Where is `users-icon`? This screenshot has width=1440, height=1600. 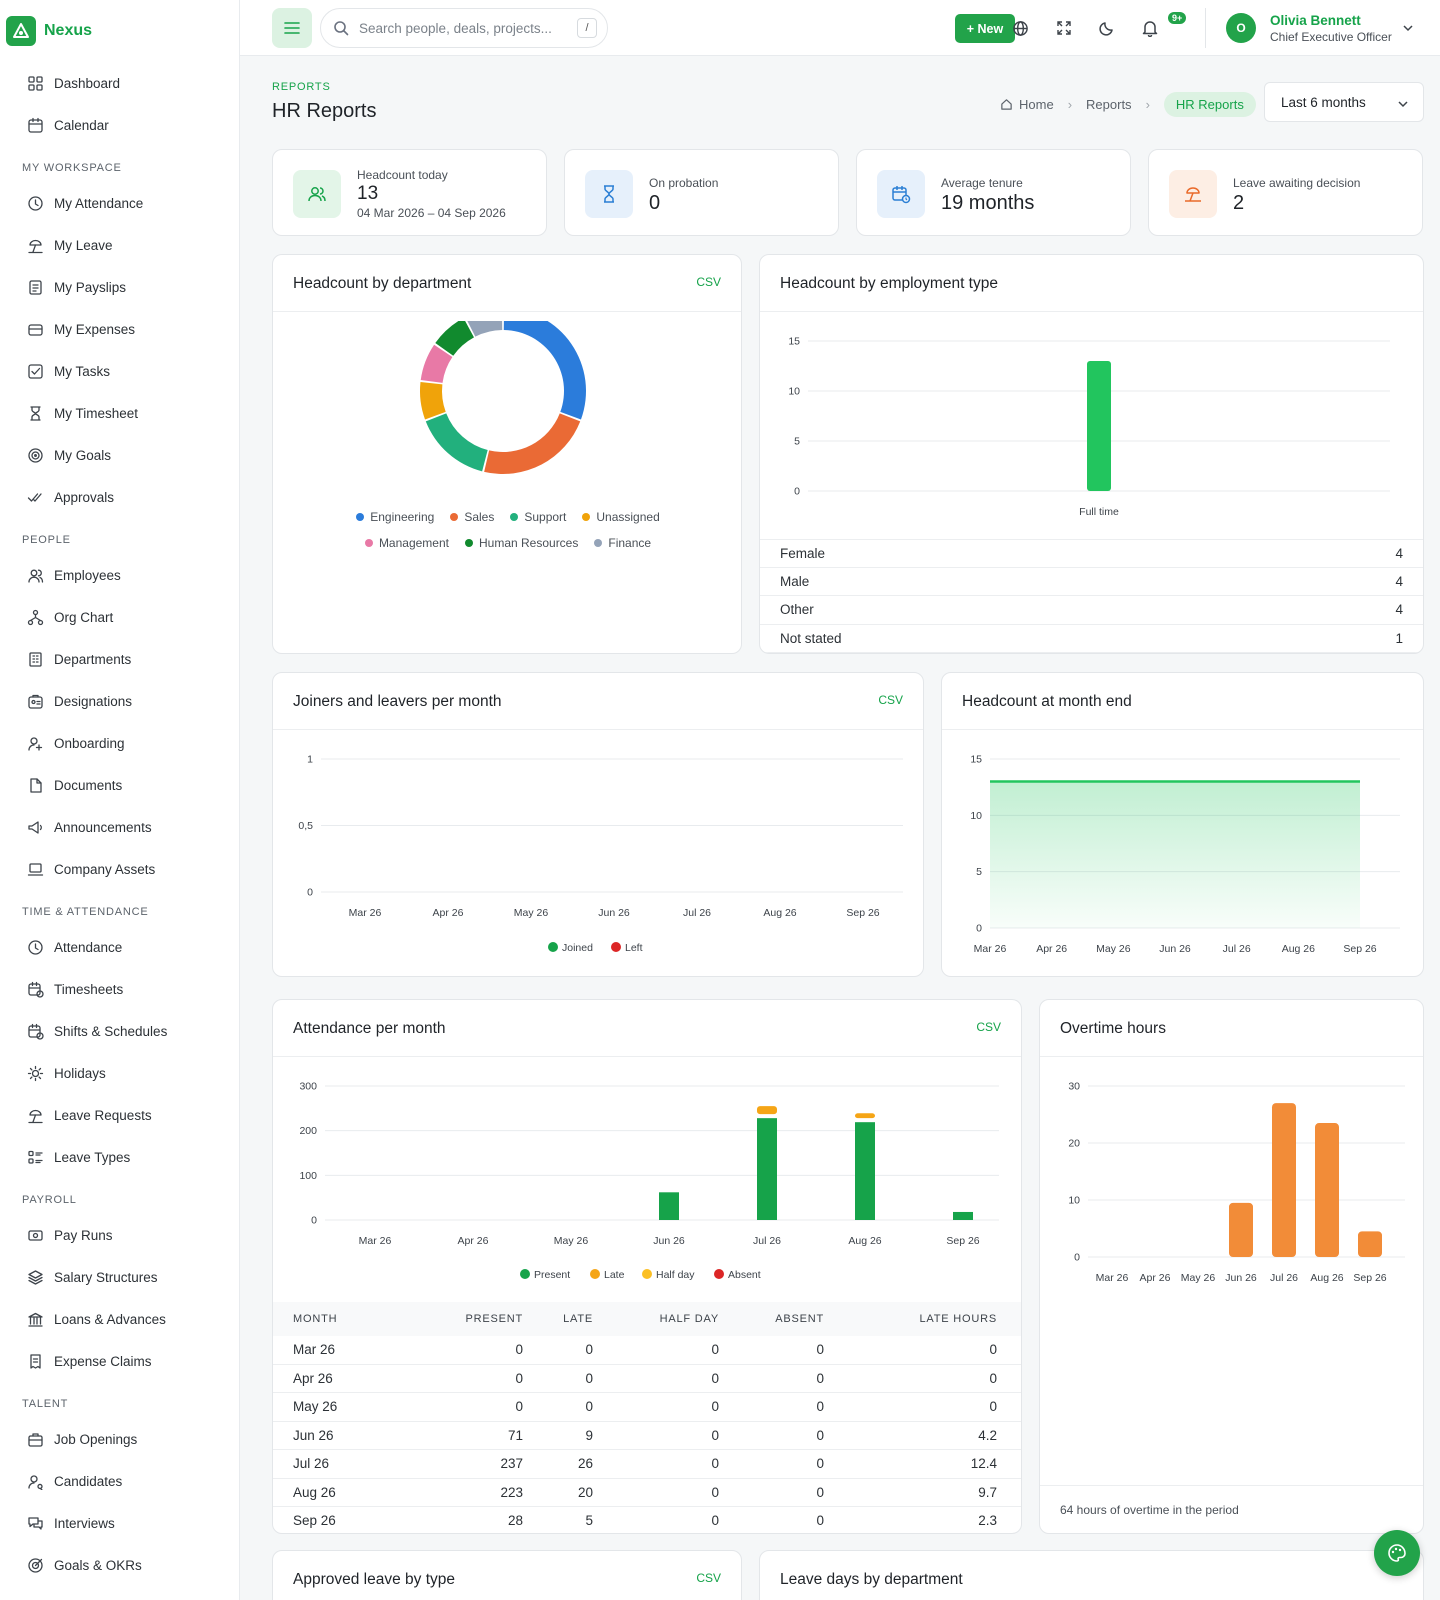
users-icon is located at coordinates (36, 576).